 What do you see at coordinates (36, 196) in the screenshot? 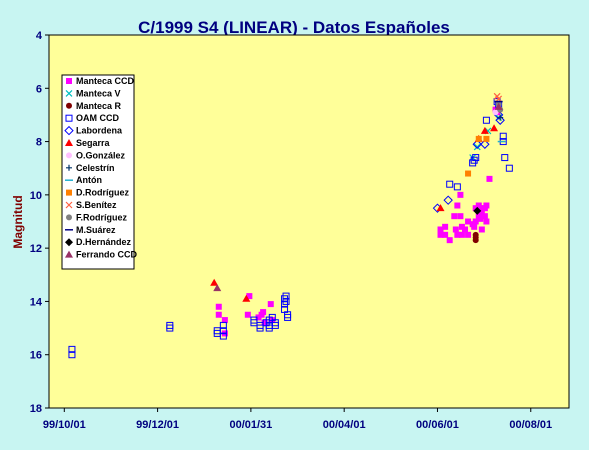
I see `y-tick-label: 10` at bounding box center [36, 196].